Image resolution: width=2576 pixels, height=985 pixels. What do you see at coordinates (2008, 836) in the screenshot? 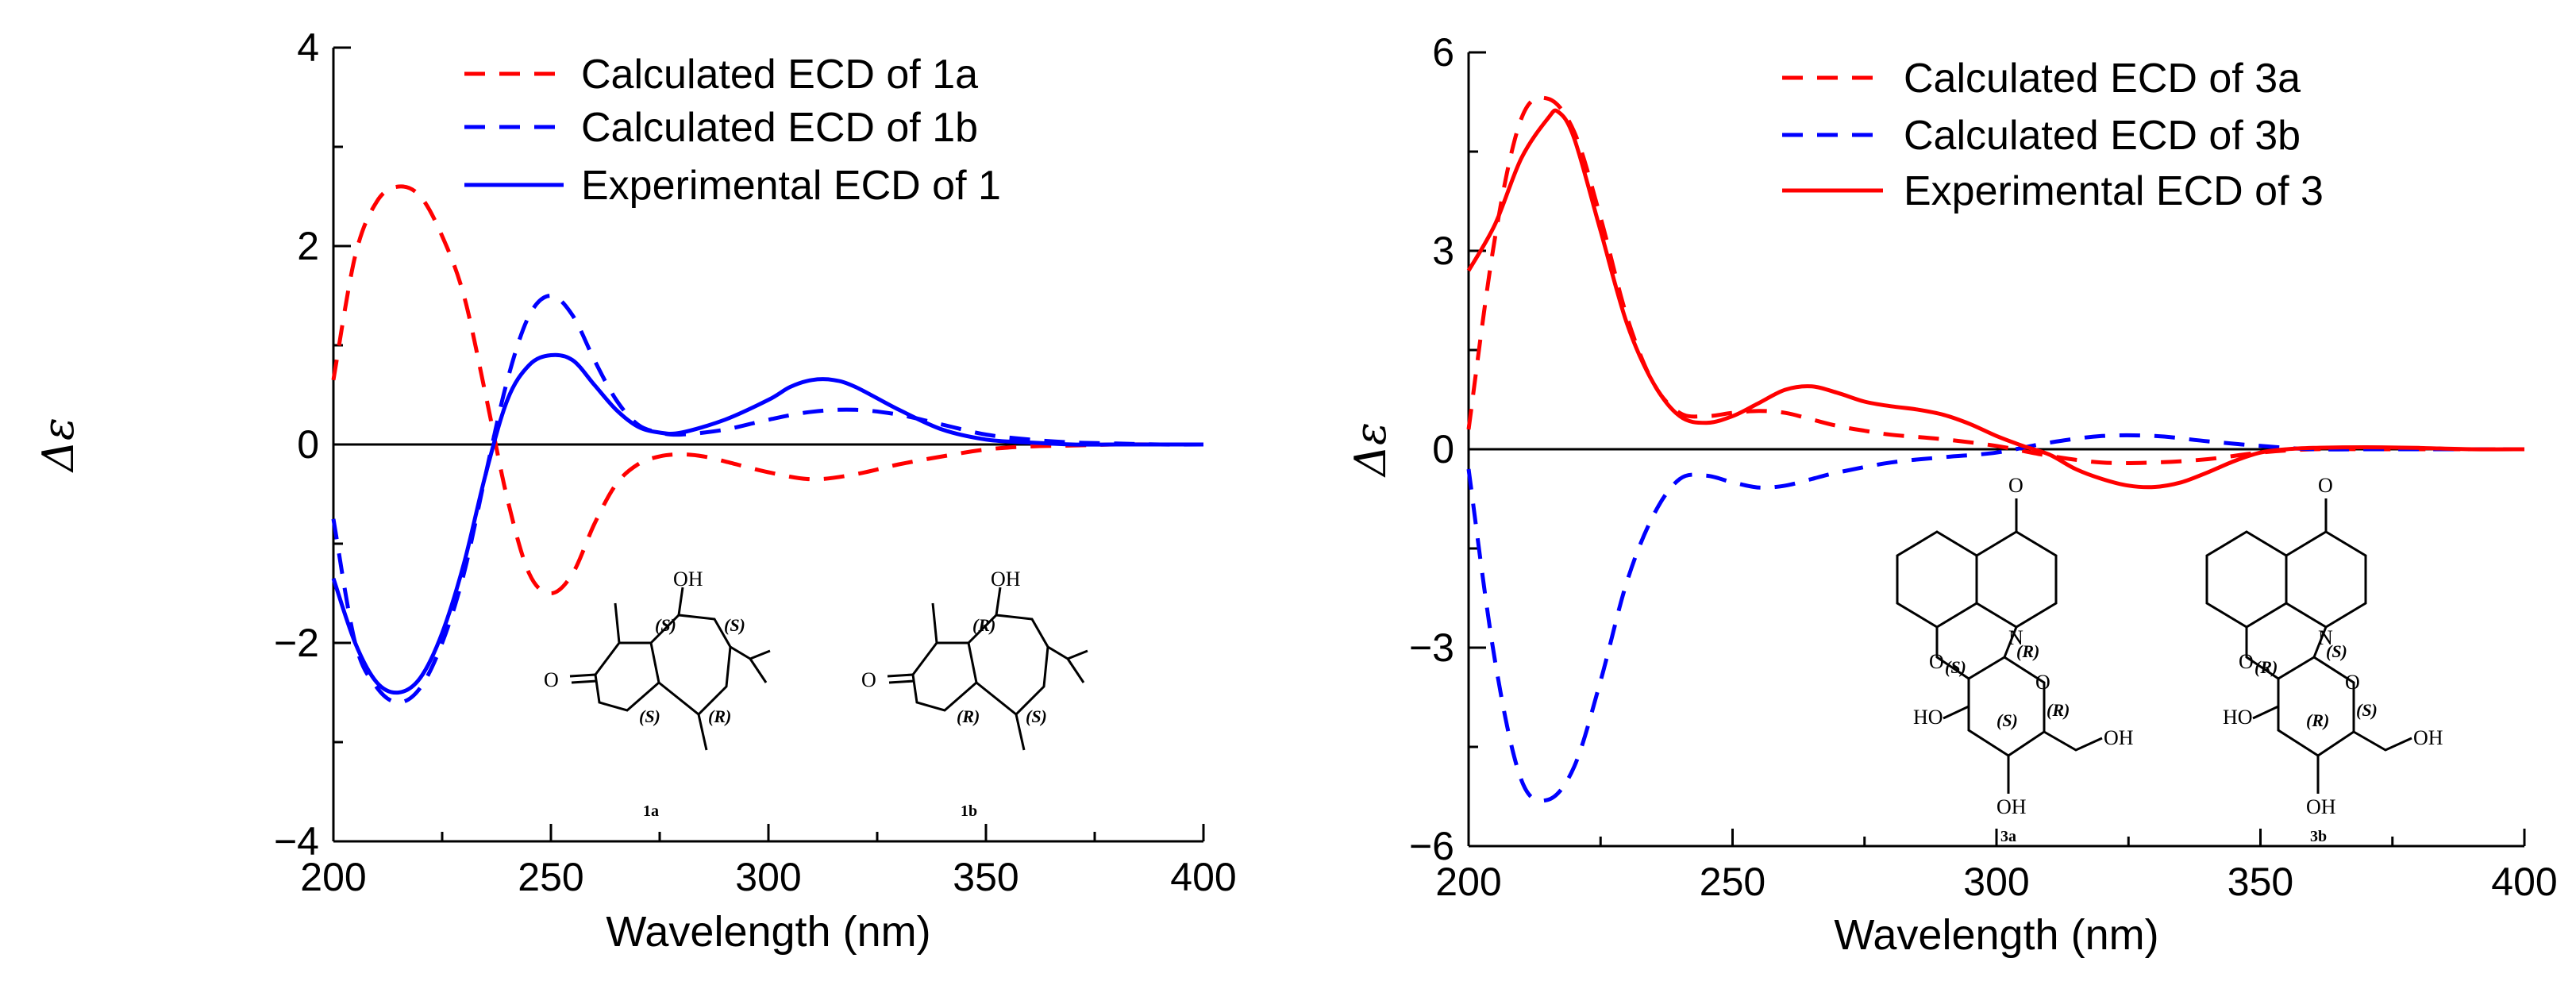
I see `structure-3a-label: 3a` at bounding box center [2008, 836].